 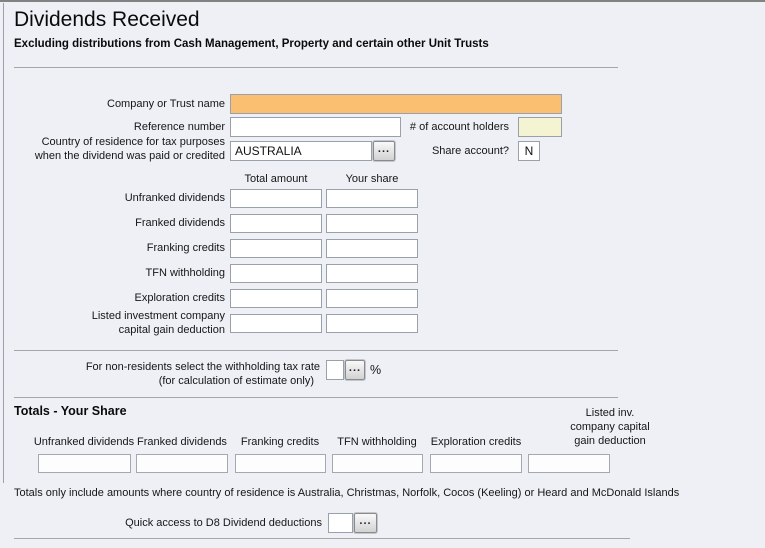 I want to click on country-label-line2: when the dividend was paid or credited, so click(x=129, y=156).